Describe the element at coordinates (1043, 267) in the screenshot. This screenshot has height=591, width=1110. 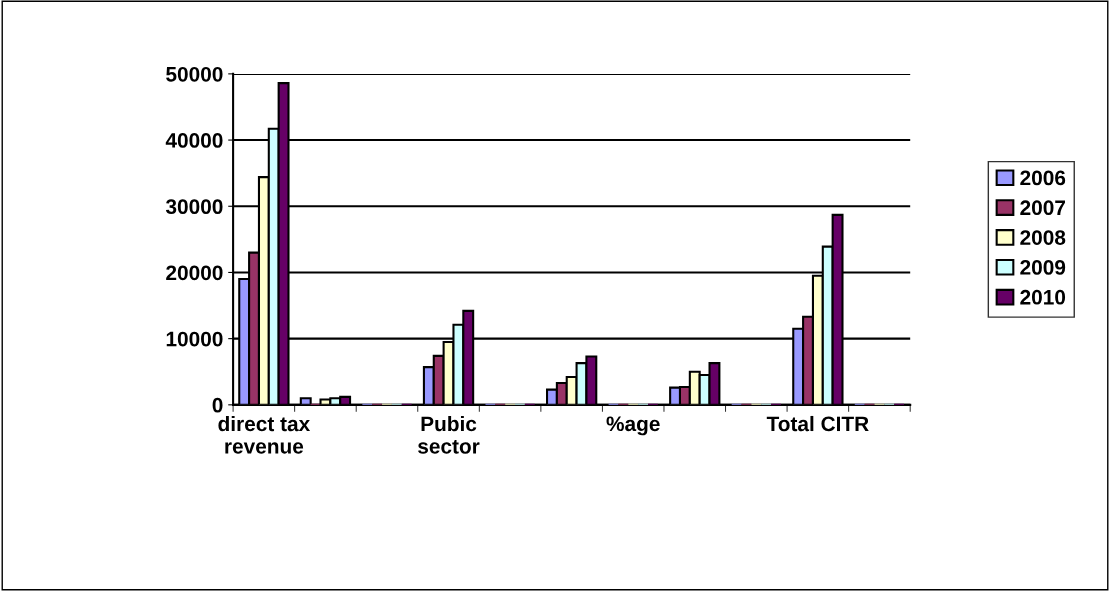
I see `legend-label: 2009` at that location.